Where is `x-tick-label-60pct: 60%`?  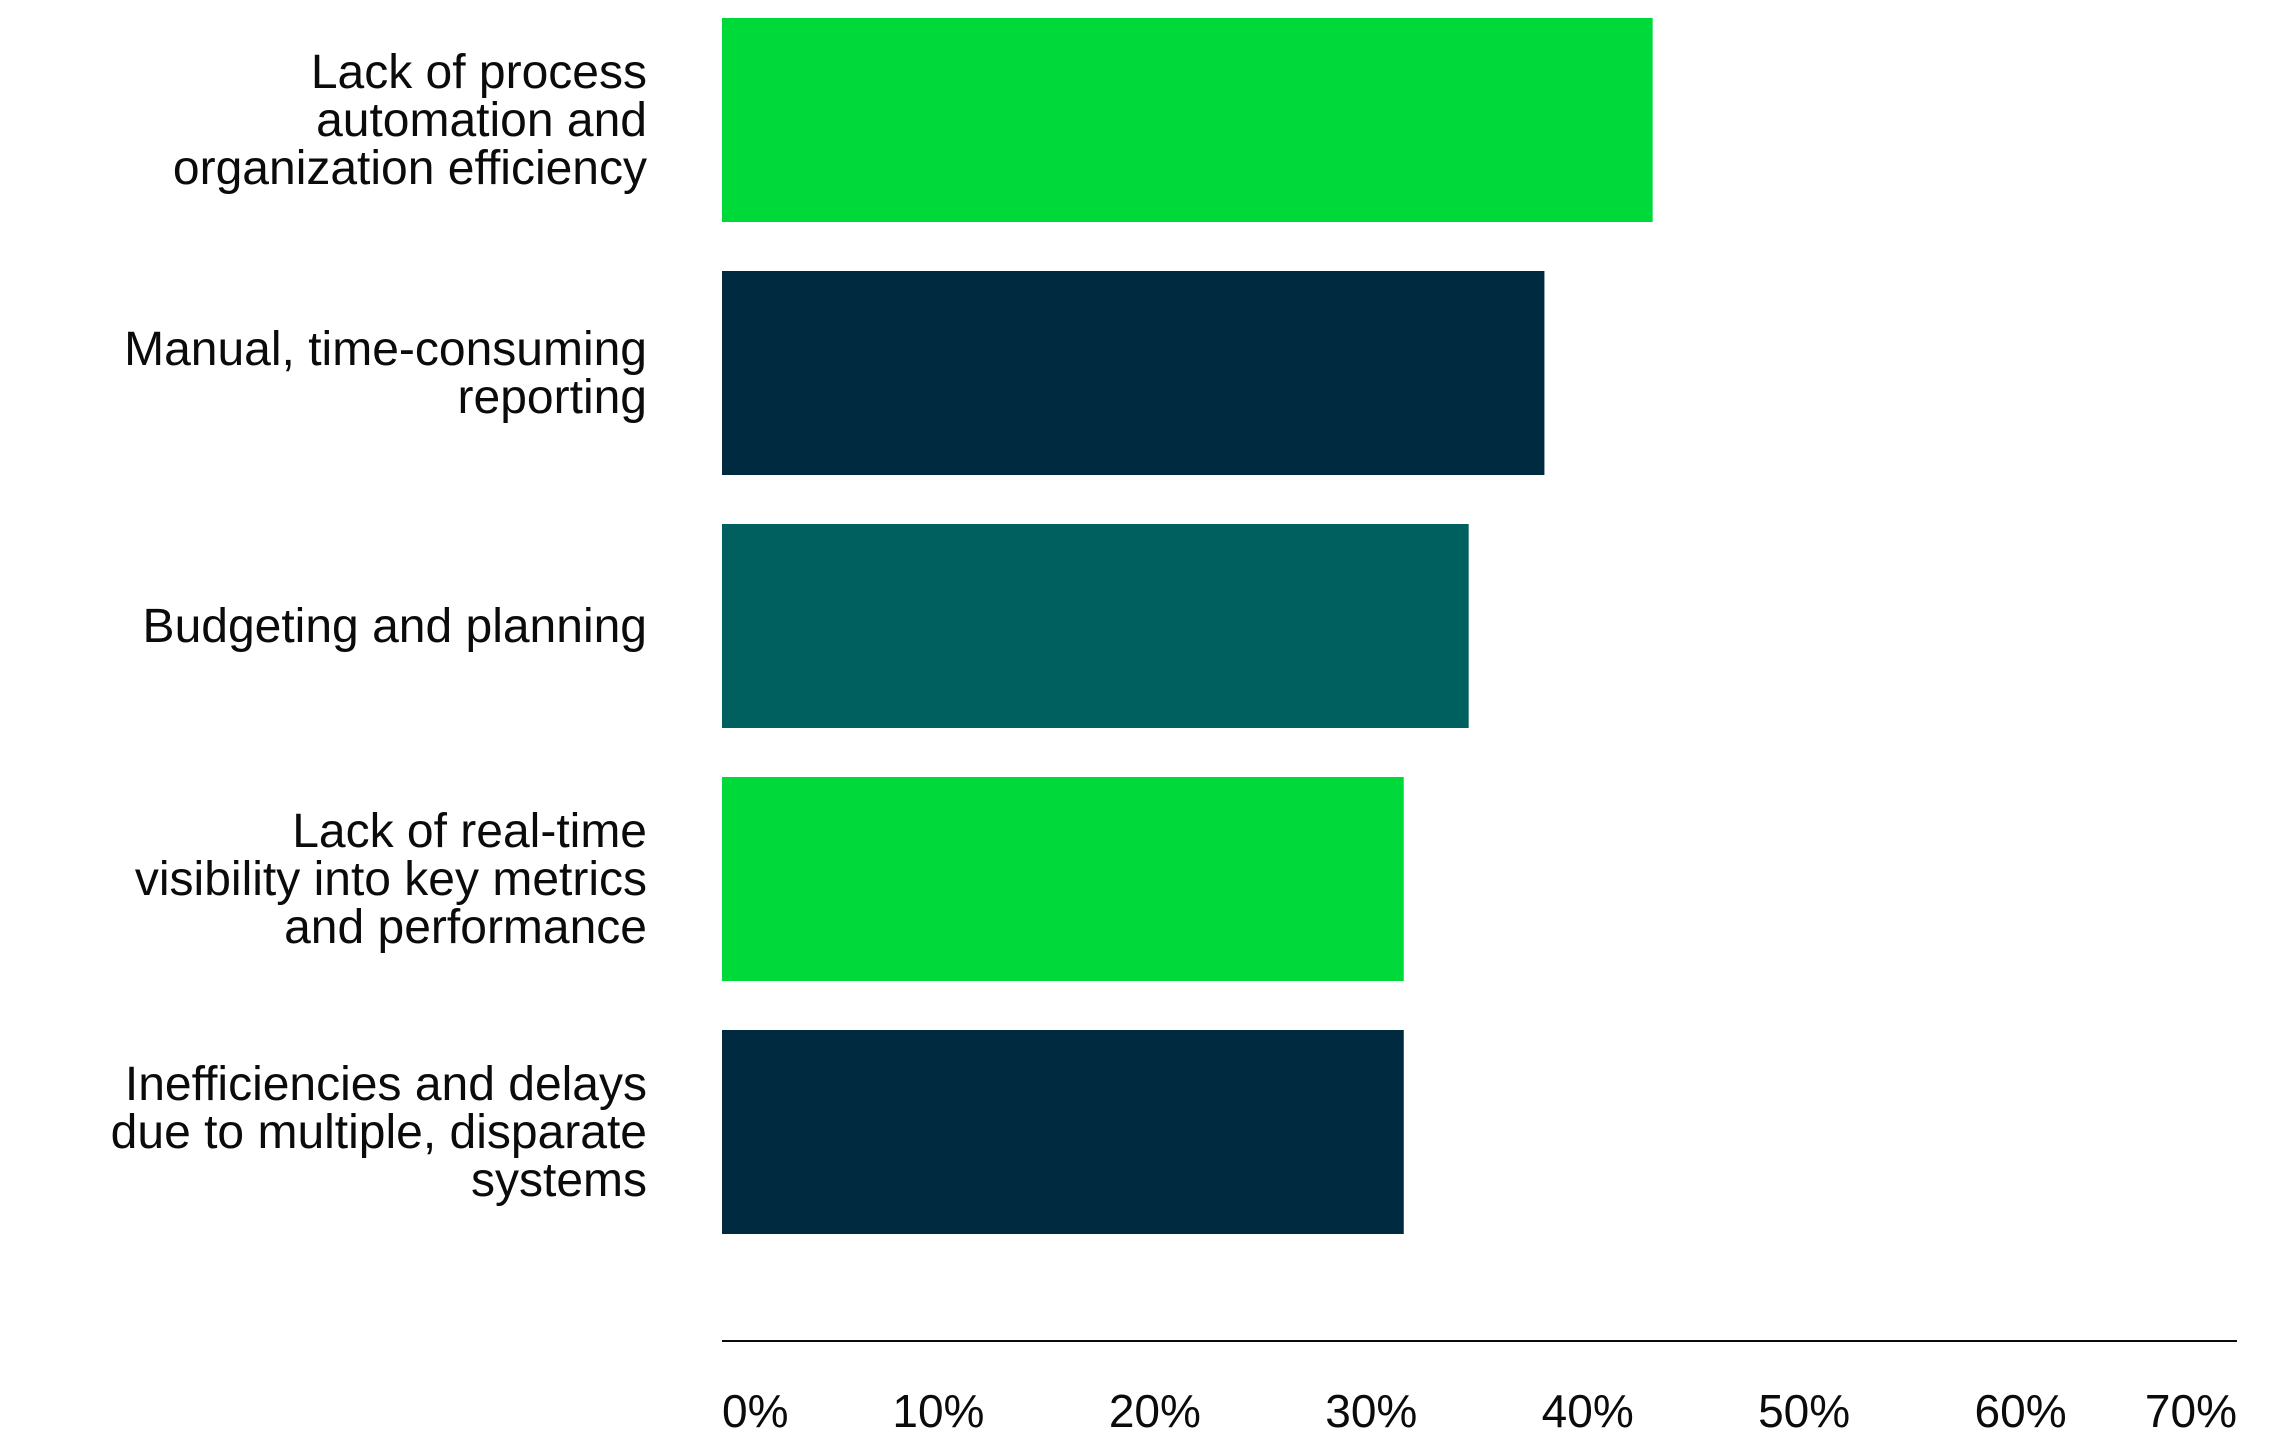
x-tick-label-60pct: 60% is located at coordinates (2021, 1411).